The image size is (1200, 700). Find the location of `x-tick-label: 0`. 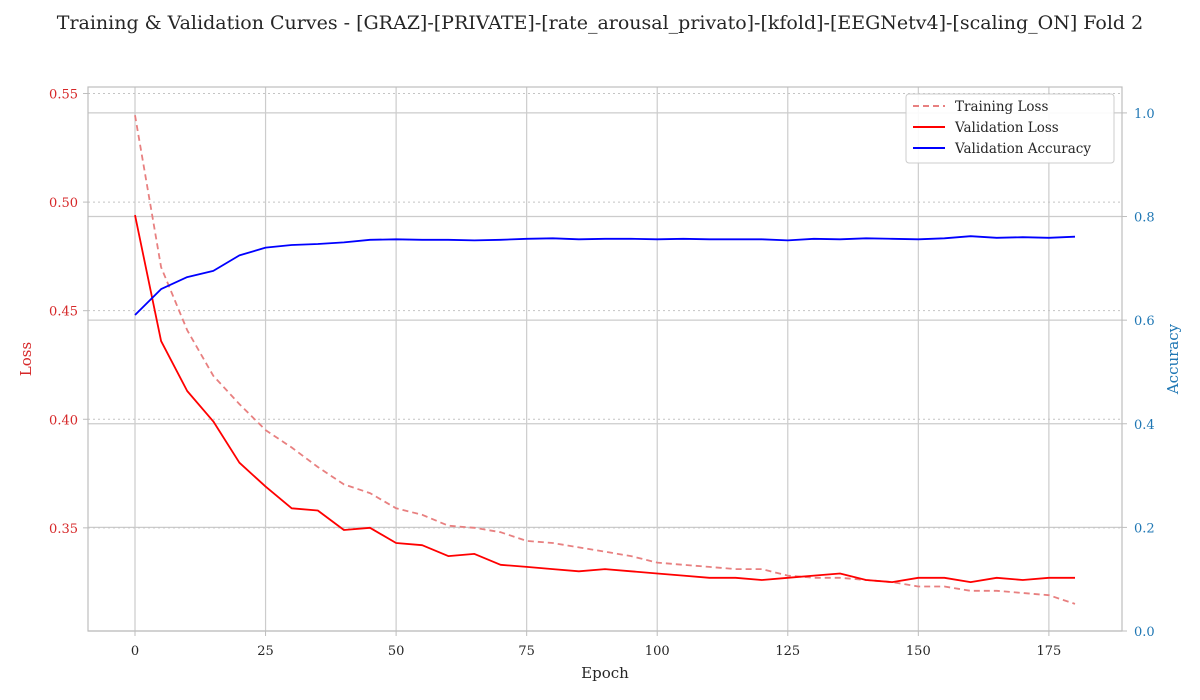

x-tick-label: 0 is located at coordinates (135, 651).